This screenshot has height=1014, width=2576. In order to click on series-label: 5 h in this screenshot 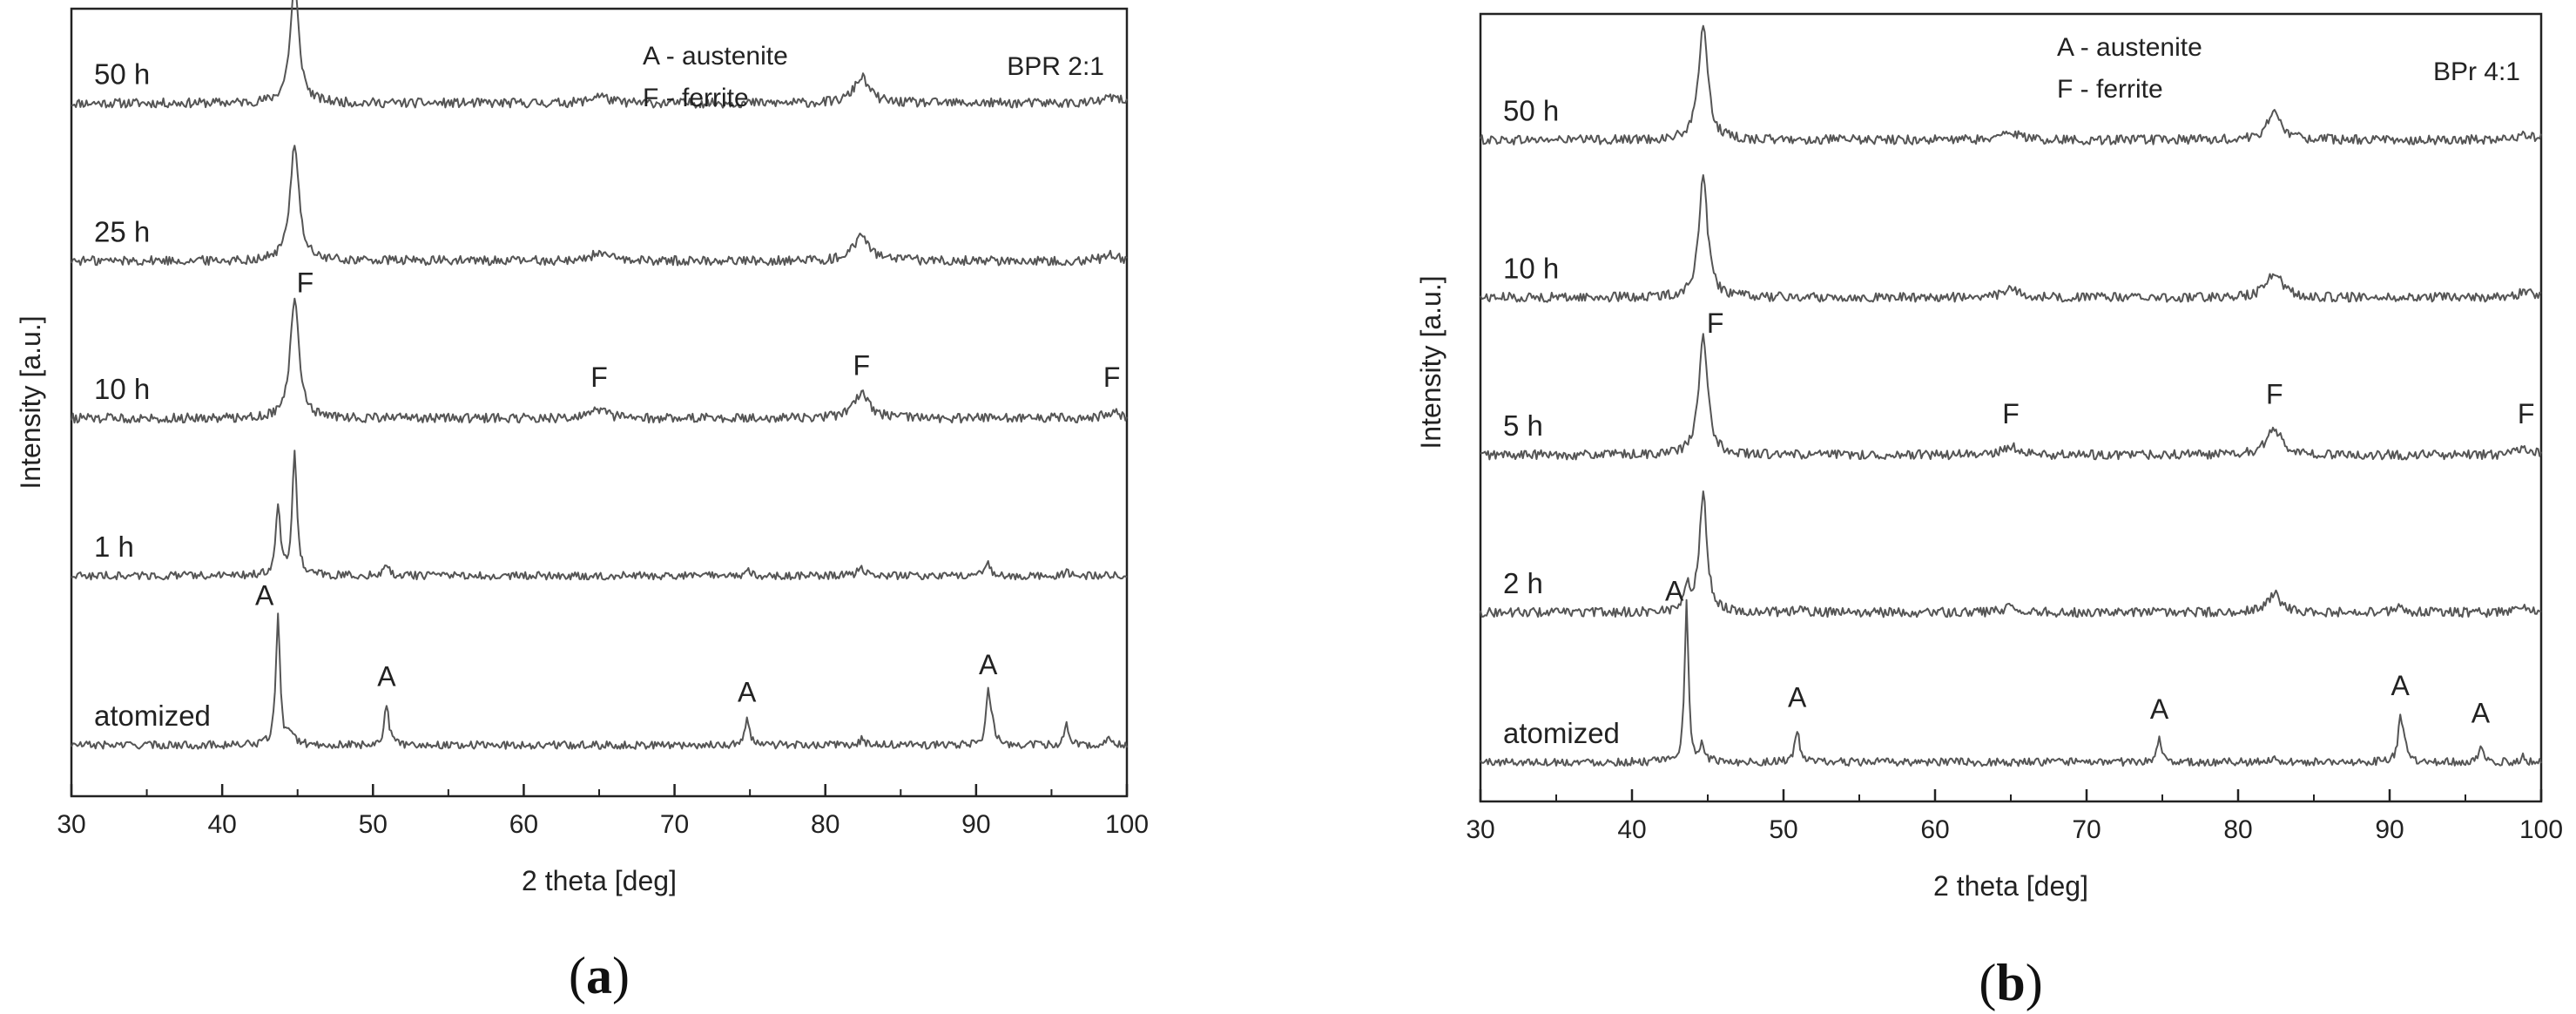, I will do `click(1523, 426)`.